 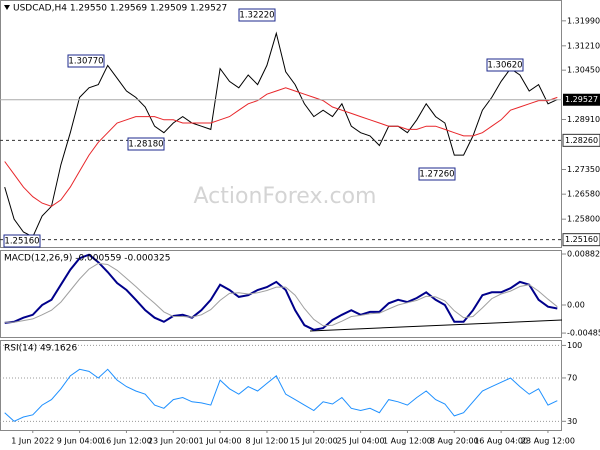 I want to click on annotation-label: 1.25160, so click(x=21, y=242).